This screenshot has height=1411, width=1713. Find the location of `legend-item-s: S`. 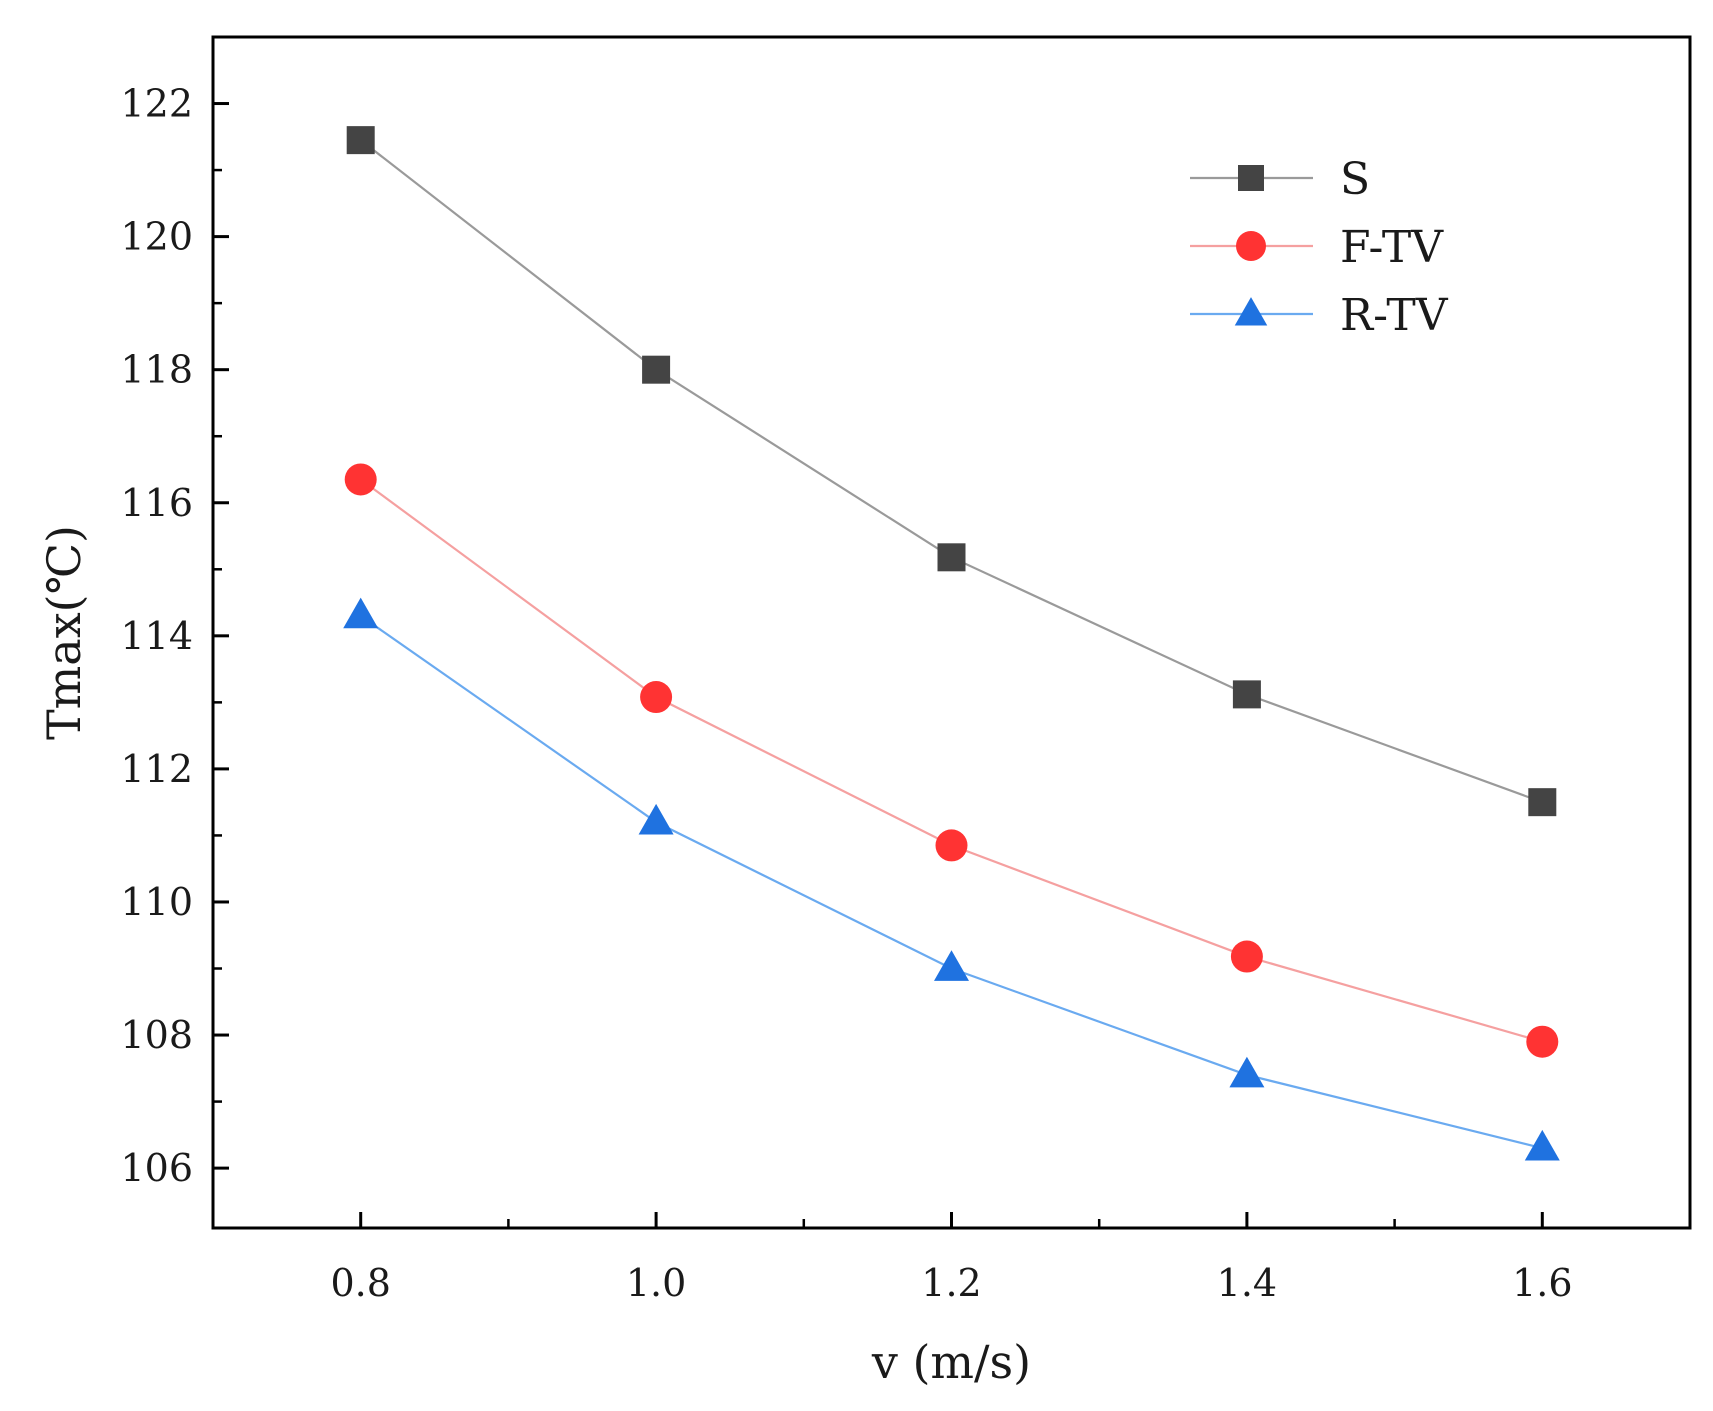

legend-item-s: S is located at coordinates (1280, 179).